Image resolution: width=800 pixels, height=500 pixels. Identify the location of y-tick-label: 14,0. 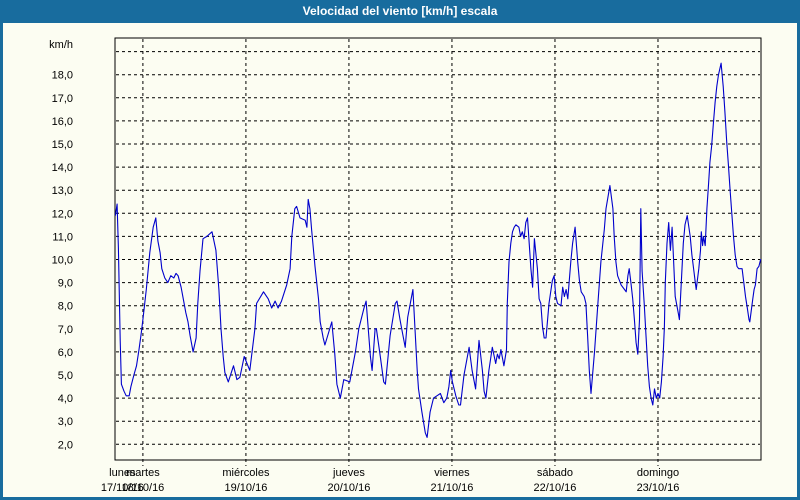
(62, 168).